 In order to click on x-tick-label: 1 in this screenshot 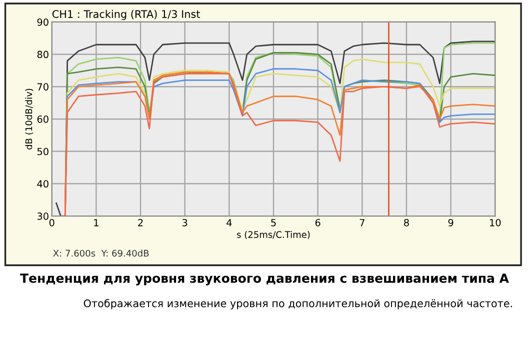, I will do `click(96, 222)`.